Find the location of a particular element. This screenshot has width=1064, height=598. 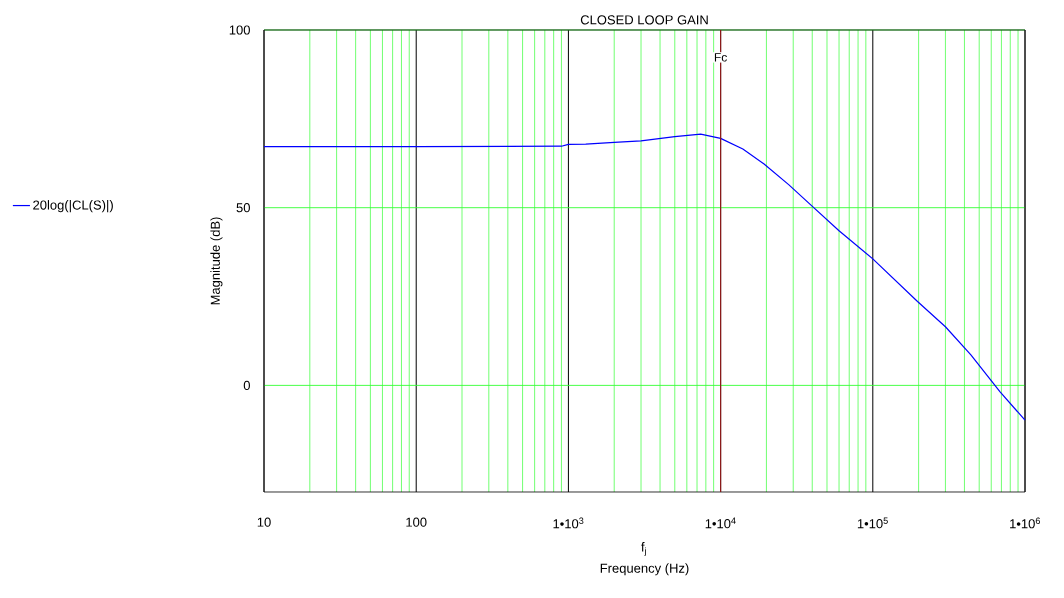

y-tick-label: 100 is located at coordinates (239, 30).